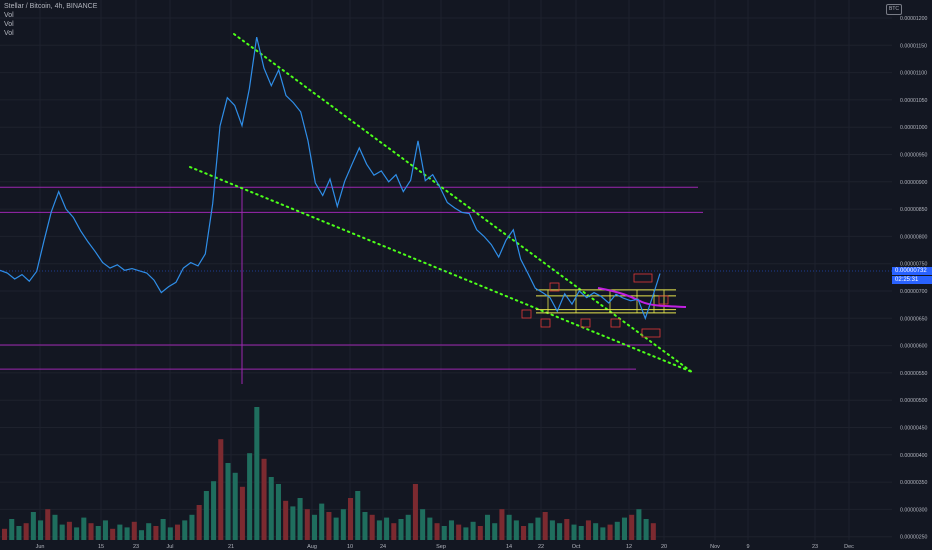 The height and width of the screenshot is (550, 932). Describe the element at coordinates (312, 547) in the screenshot. I see `x-tick-label: Aug` at that location.